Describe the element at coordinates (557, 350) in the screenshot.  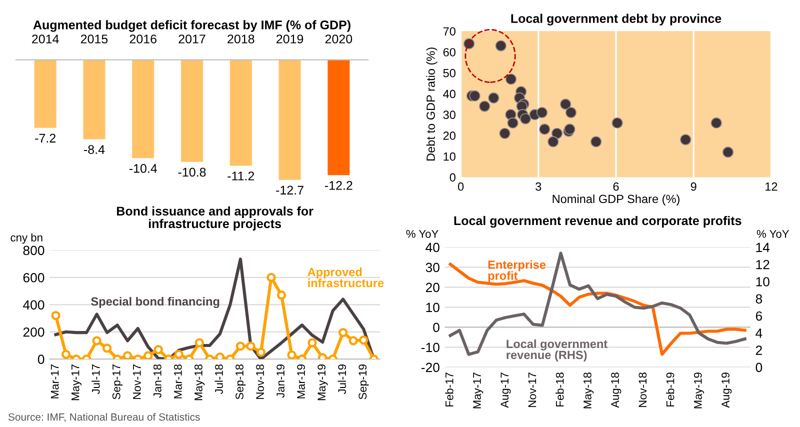
I see `series-label: Local government revenue (RHS)` at that location.